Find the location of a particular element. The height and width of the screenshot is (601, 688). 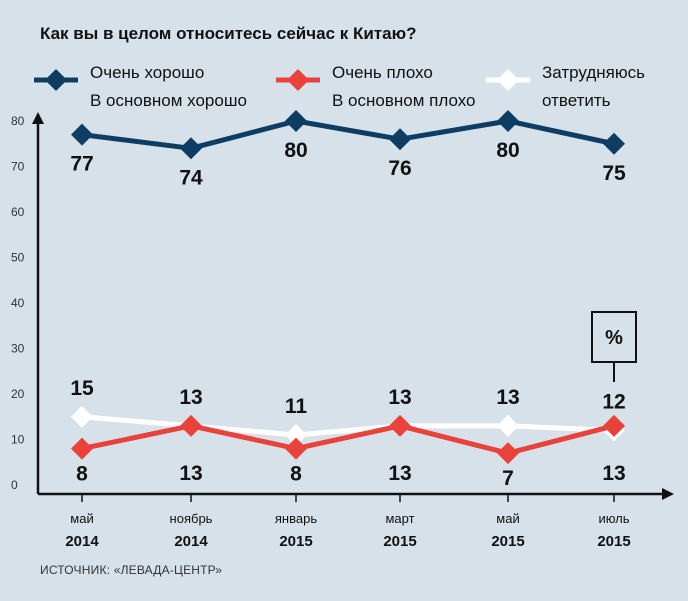

x-tick-month: ноябрь is located at coordinates (191, 518).